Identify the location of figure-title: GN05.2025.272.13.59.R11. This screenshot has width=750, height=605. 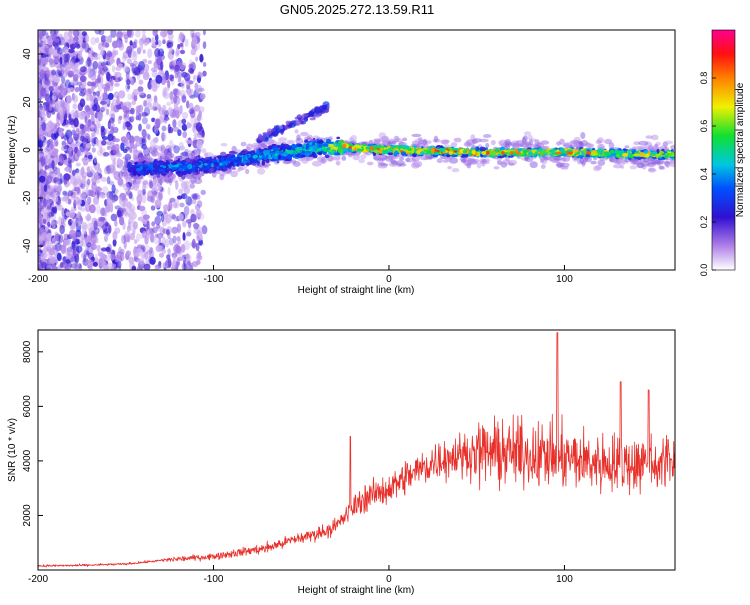
(357, 9).